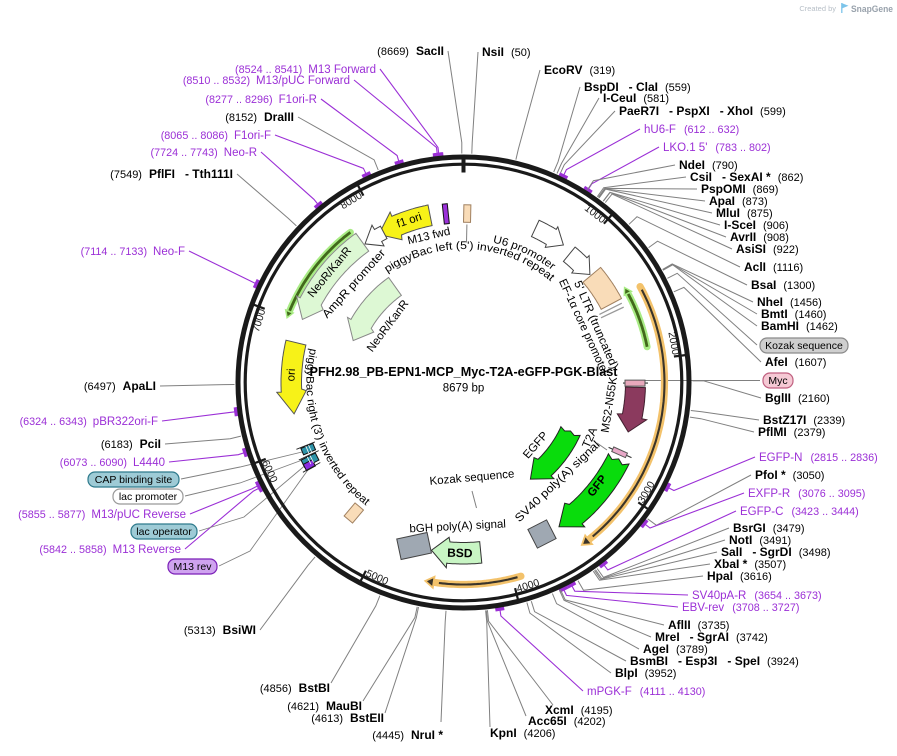 The height and width of the screenshot is (756, 897). I want to click on svg-text: BglII(2160), so click(797, 398).